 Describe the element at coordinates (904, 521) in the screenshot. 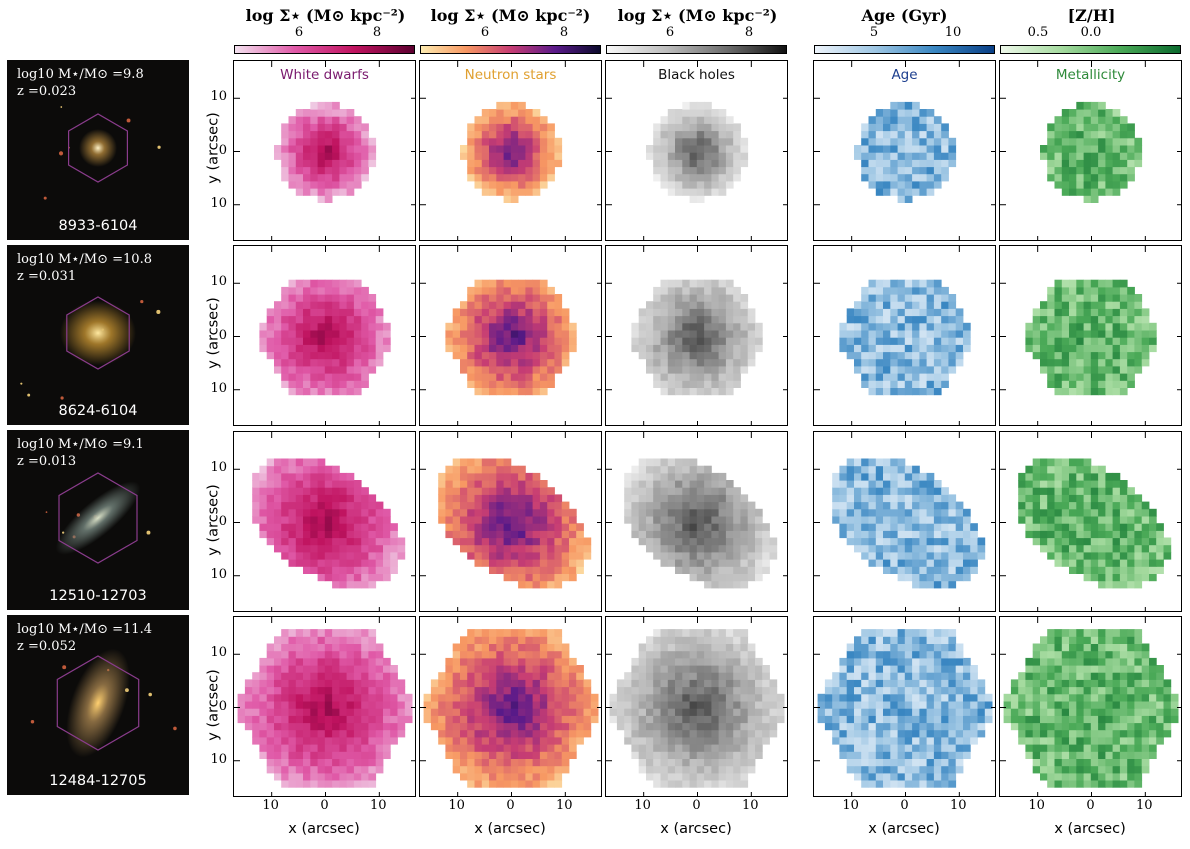

I see `map-panel-age` at that location.